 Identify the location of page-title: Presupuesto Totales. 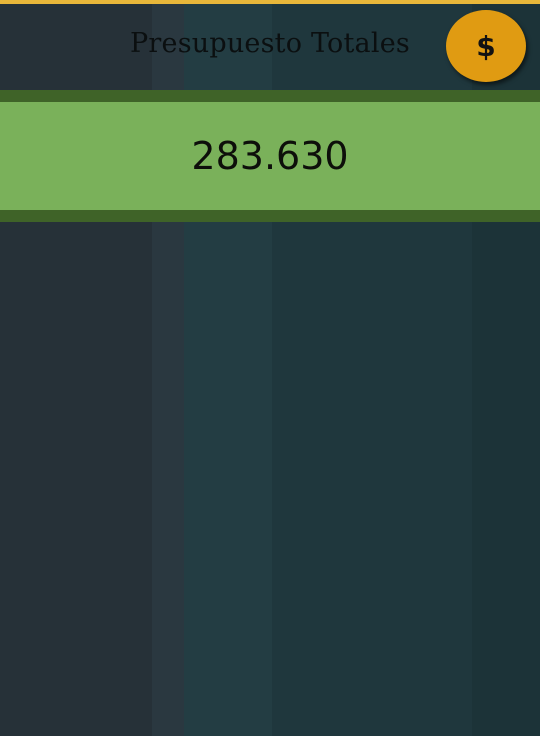
(270, 43).